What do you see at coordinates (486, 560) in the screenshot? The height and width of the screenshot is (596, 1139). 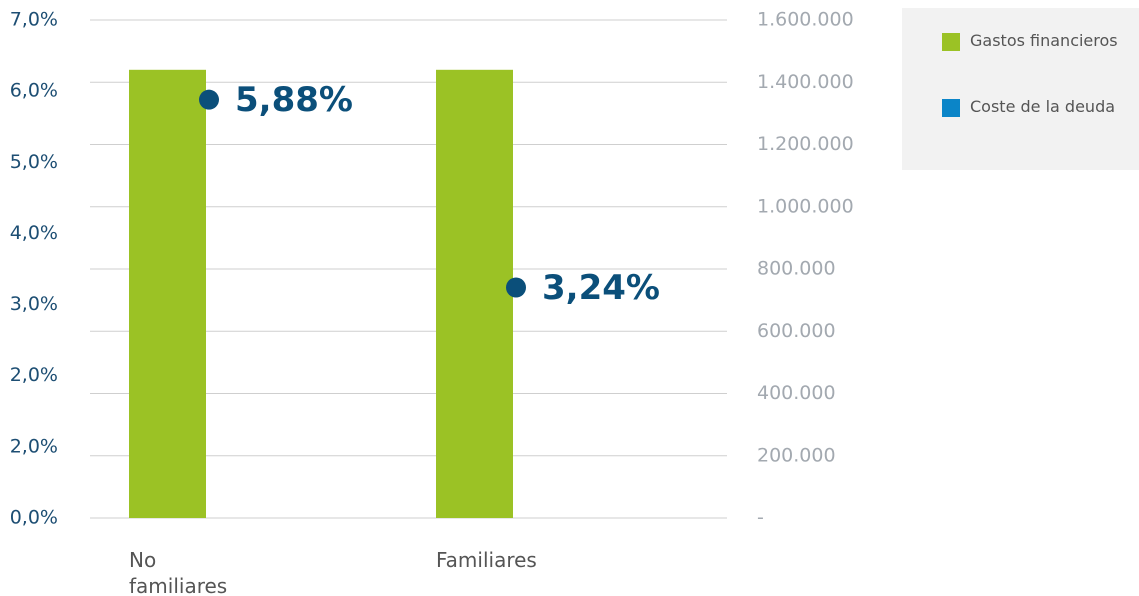 I see `x-tick-label: Familiares` at bounding box center [486, 560].